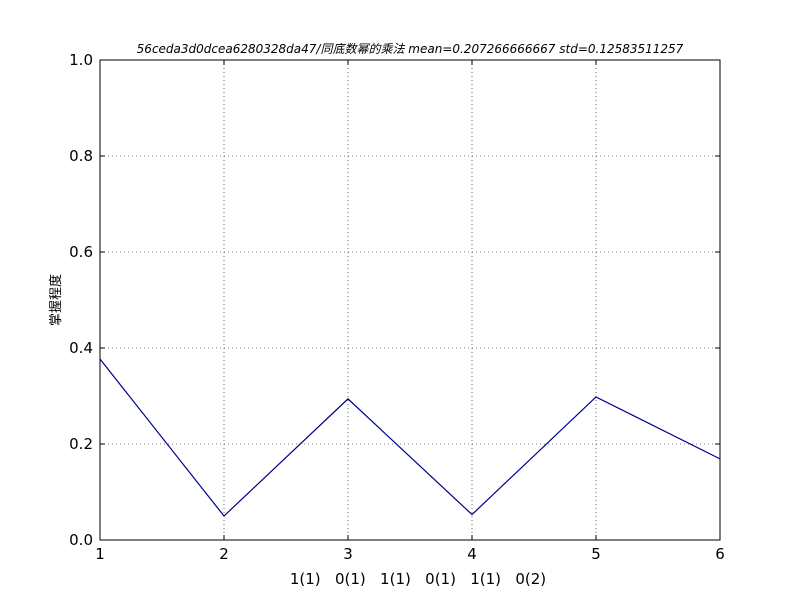 This screenshot has height=600, width=800. I want to click on y-tick-labels: 0.0 0.2 0.4 0.6 0.8 1.0, so click(81, 300).